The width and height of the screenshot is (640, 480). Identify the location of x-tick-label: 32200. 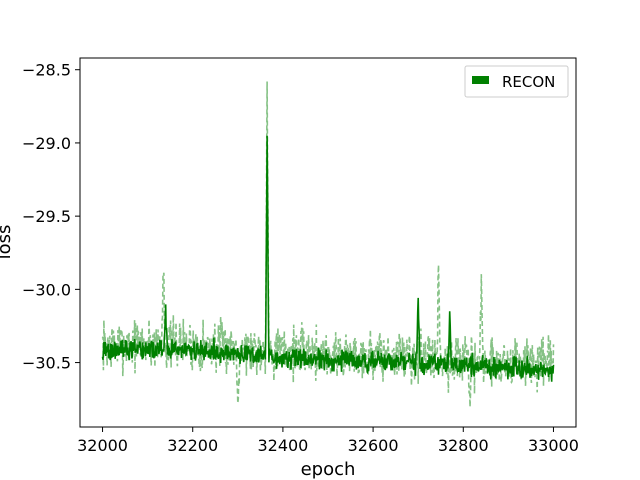
(192, 445).